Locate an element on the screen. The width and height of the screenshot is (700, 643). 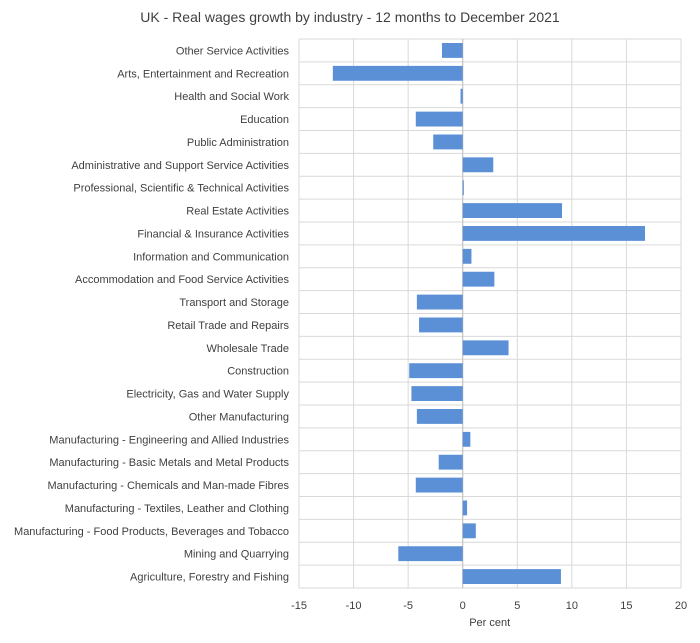
category-label: Construction is located at coordinates (258, 372).